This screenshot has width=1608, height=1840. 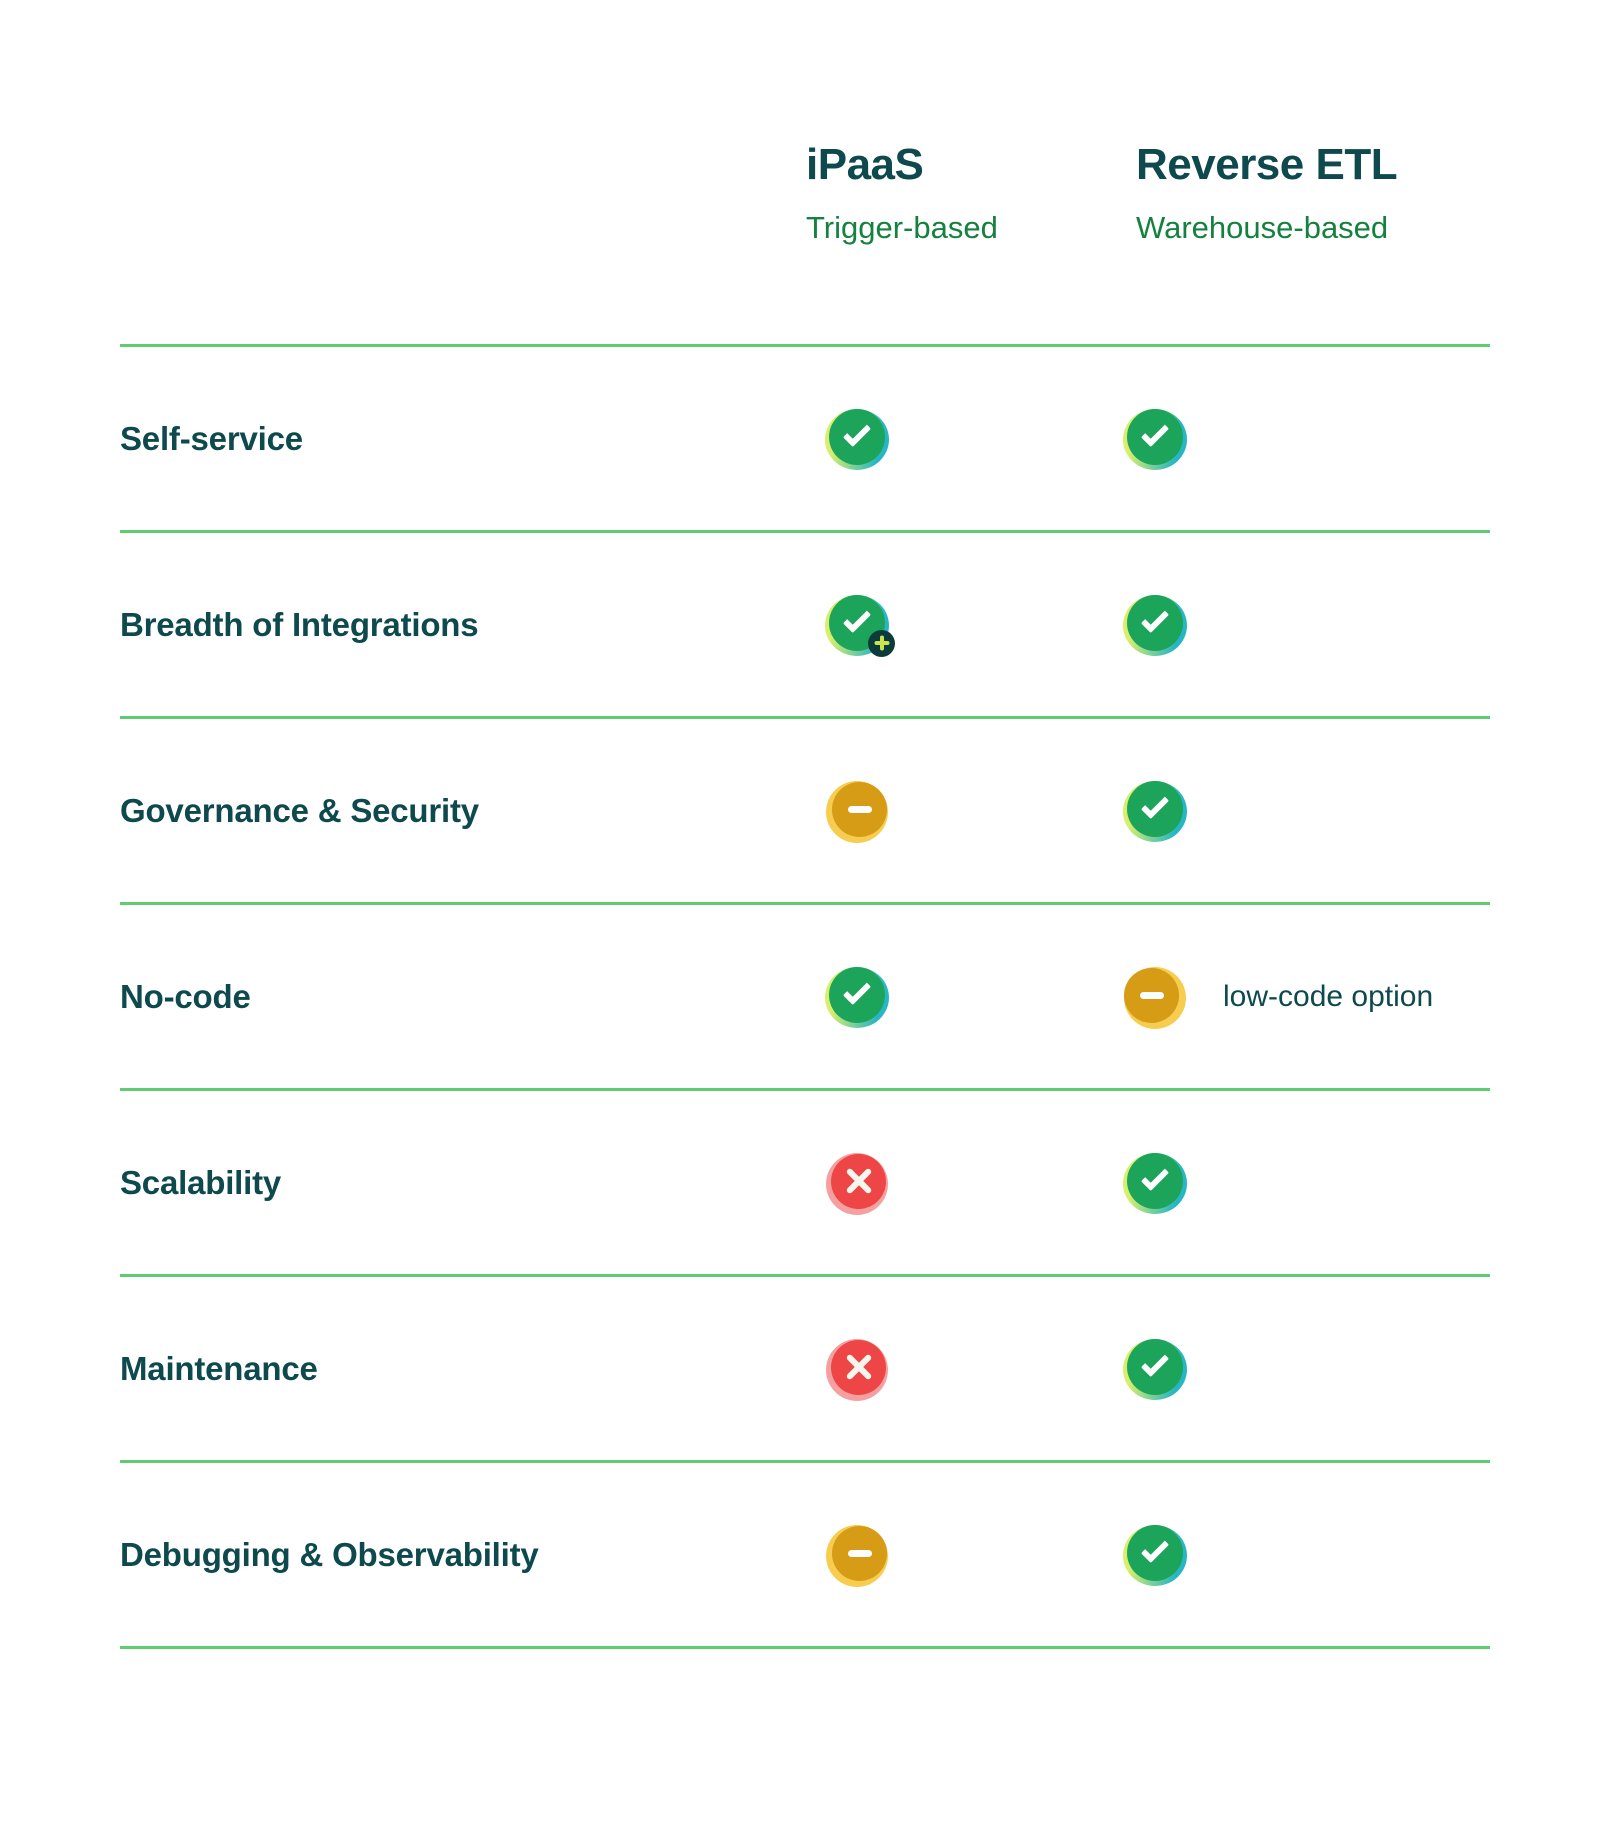 What do you see at coordinates (805, 440) in the screenshot?
I see `table-row: Self-service` at bounding box center [805, 440].